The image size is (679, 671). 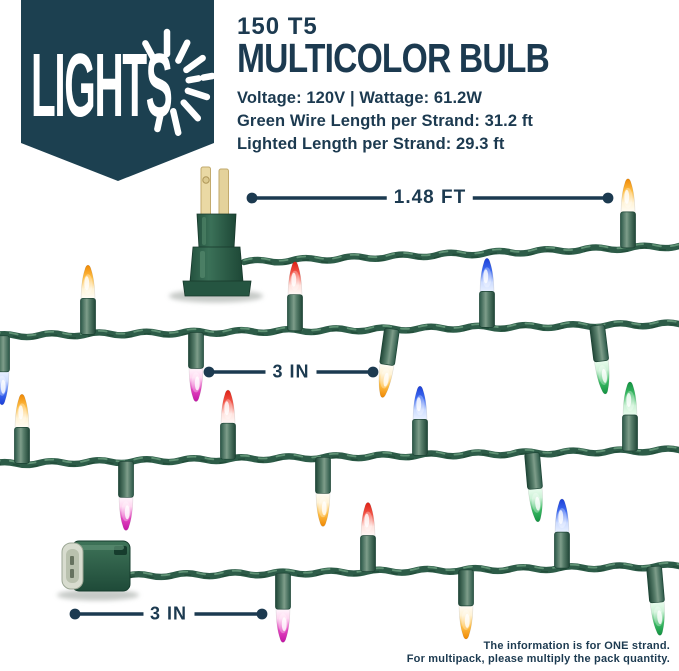 What do you see at coordinates (98, 570) in the screenshot?
I see `end-connector` at bounding box center [98, 570].